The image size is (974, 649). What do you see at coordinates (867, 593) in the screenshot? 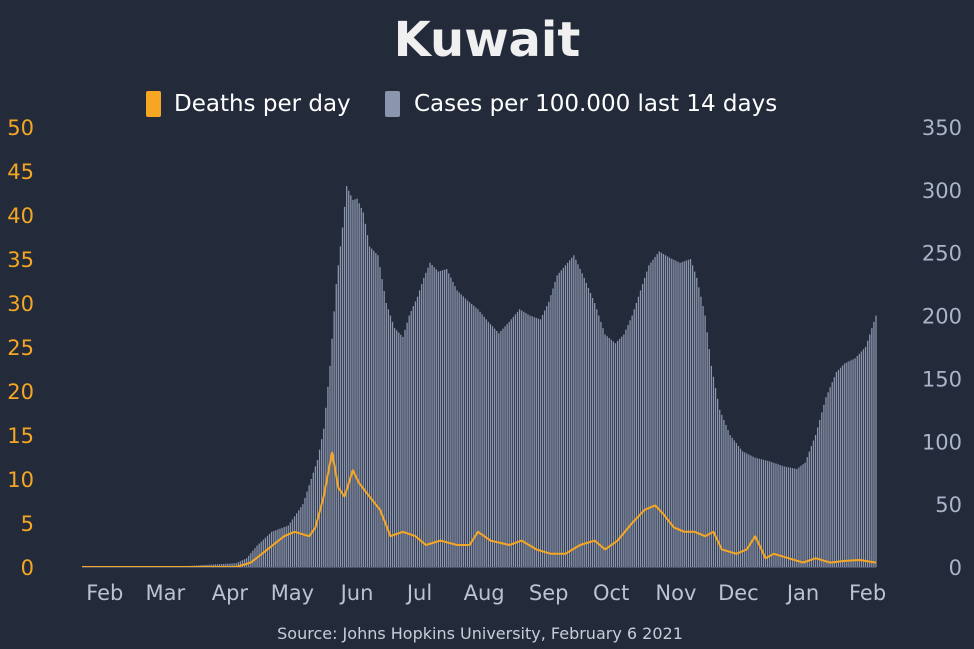
I see `month-label: Feb` at bounding box center [867, 593].